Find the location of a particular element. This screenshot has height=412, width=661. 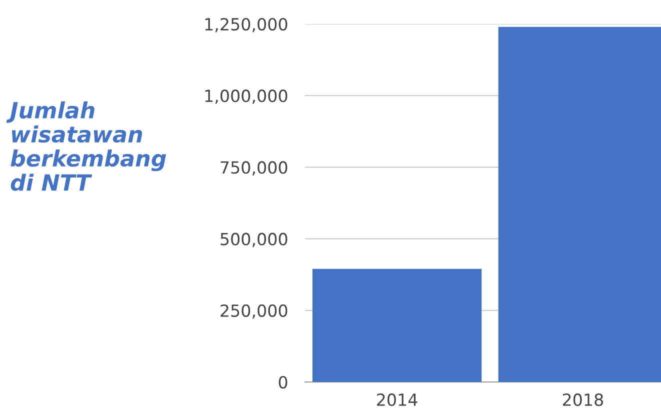

text: Jumlah wisatawan berkembang di NTT is located at coordinates (86, 146).